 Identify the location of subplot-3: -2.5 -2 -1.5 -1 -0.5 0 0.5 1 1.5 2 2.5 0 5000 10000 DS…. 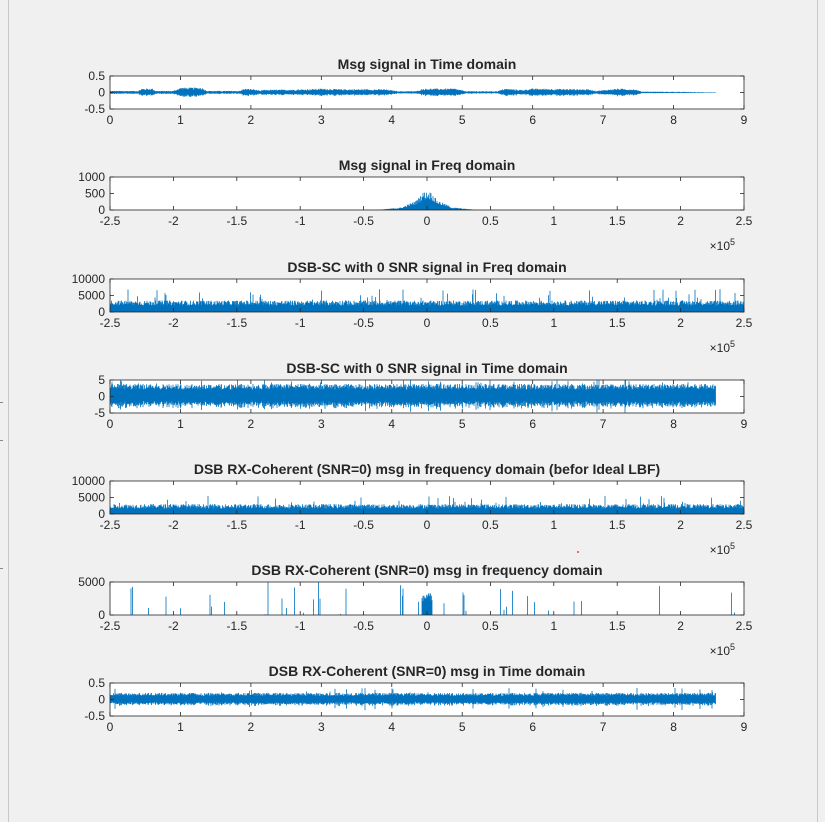
(412, 307).